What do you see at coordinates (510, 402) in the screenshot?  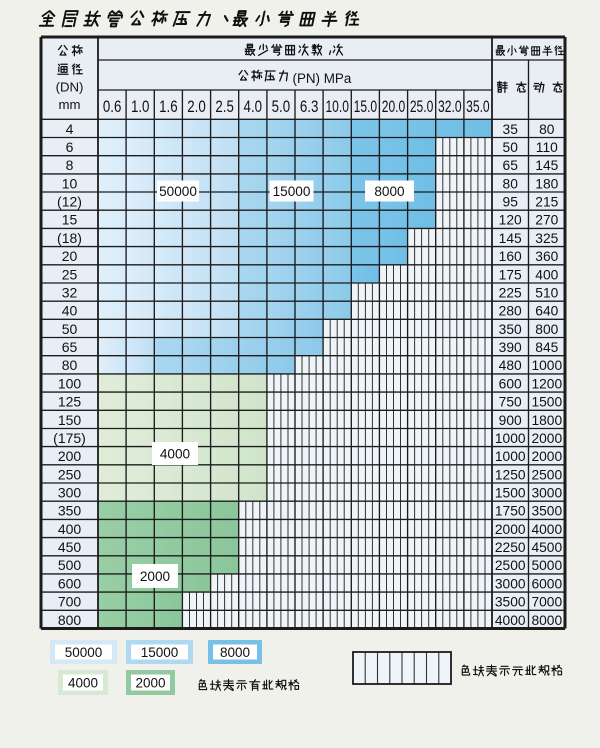 I see `svg-text: 750` at bounding box center [510, 402].